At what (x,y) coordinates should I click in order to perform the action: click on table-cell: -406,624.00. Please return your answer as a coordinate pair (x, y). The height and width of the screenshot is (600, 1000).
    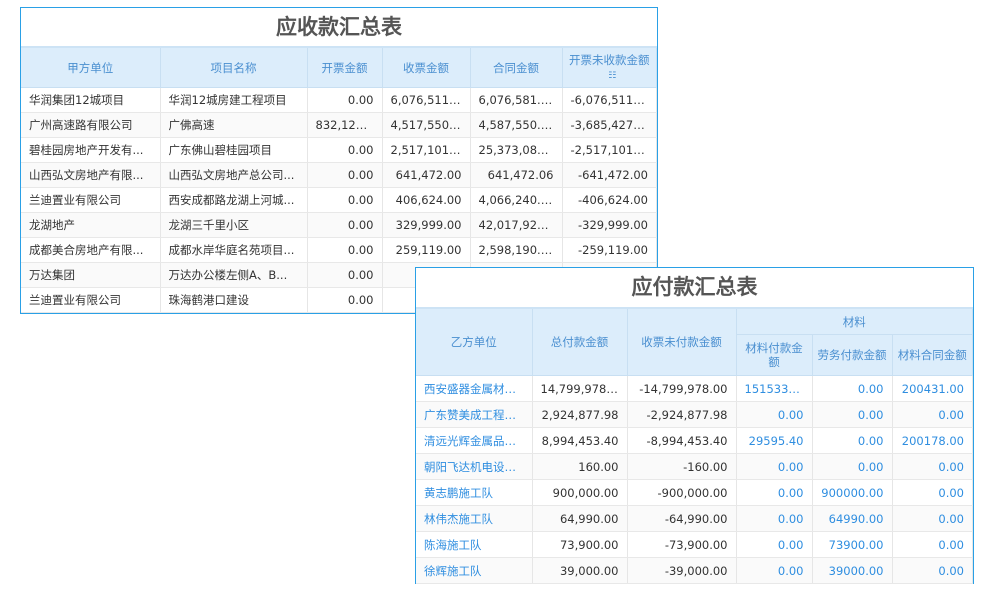
    Looking at the image, I should click on (609, 200).